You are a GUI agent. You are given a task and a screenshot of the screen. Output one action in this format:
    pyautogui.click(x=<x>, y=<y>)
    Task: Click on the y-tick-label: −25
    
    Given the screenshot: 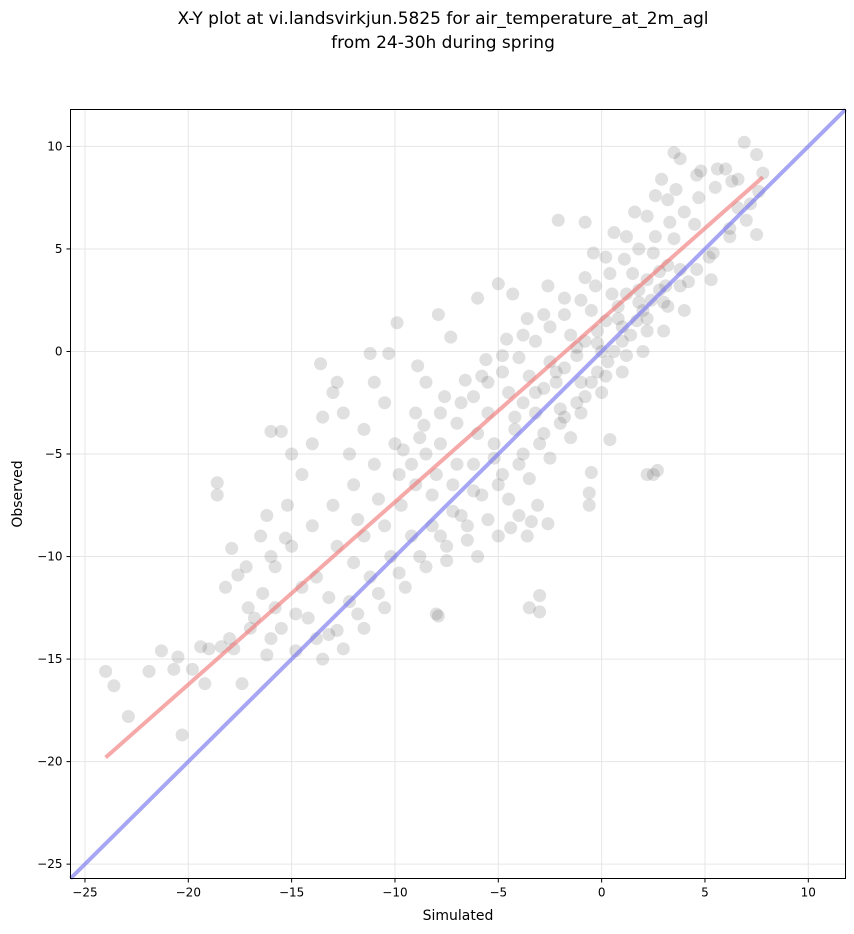 What is the action you would take?
    pyautogui.click(x=49, y=864)
    